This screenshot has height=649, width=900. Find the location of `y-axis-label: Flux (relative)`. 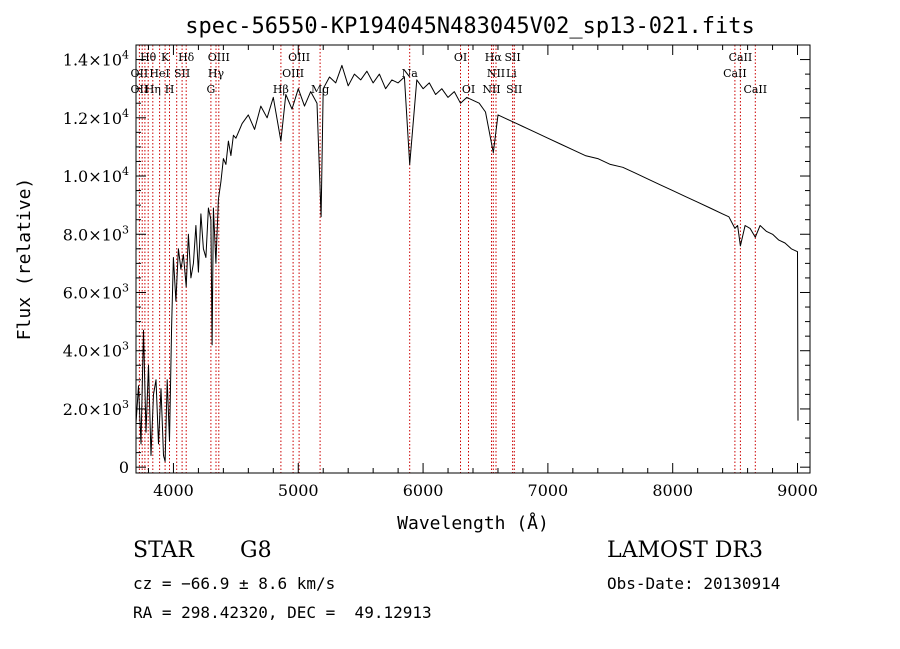

y-axis-label: Flux (relative) is located at coordinates (24, 259).